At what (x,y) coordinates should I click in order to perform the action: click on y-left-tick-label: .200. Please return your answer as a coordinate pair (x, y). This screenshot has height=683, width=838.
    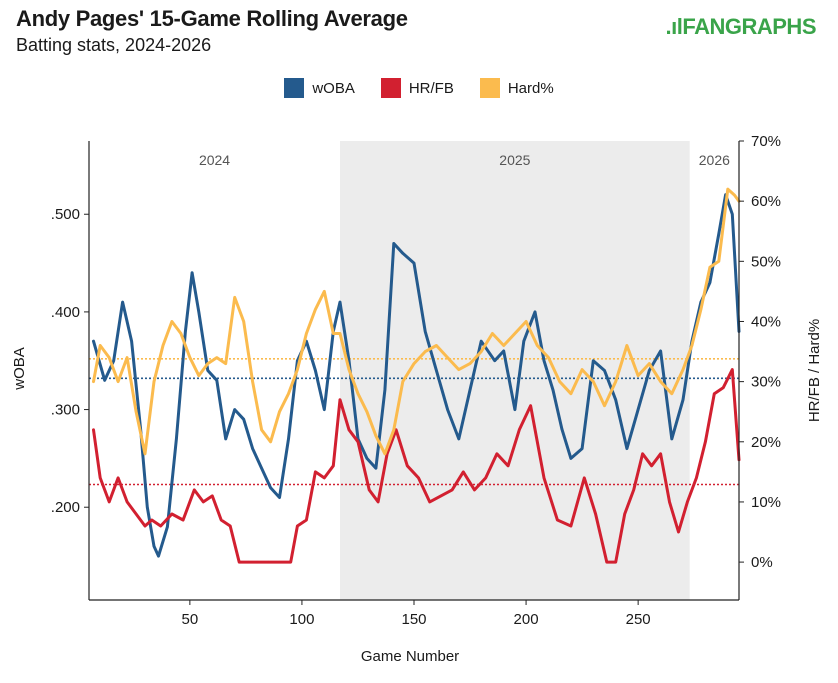
    Looking at the image, I should click on (65, 507).